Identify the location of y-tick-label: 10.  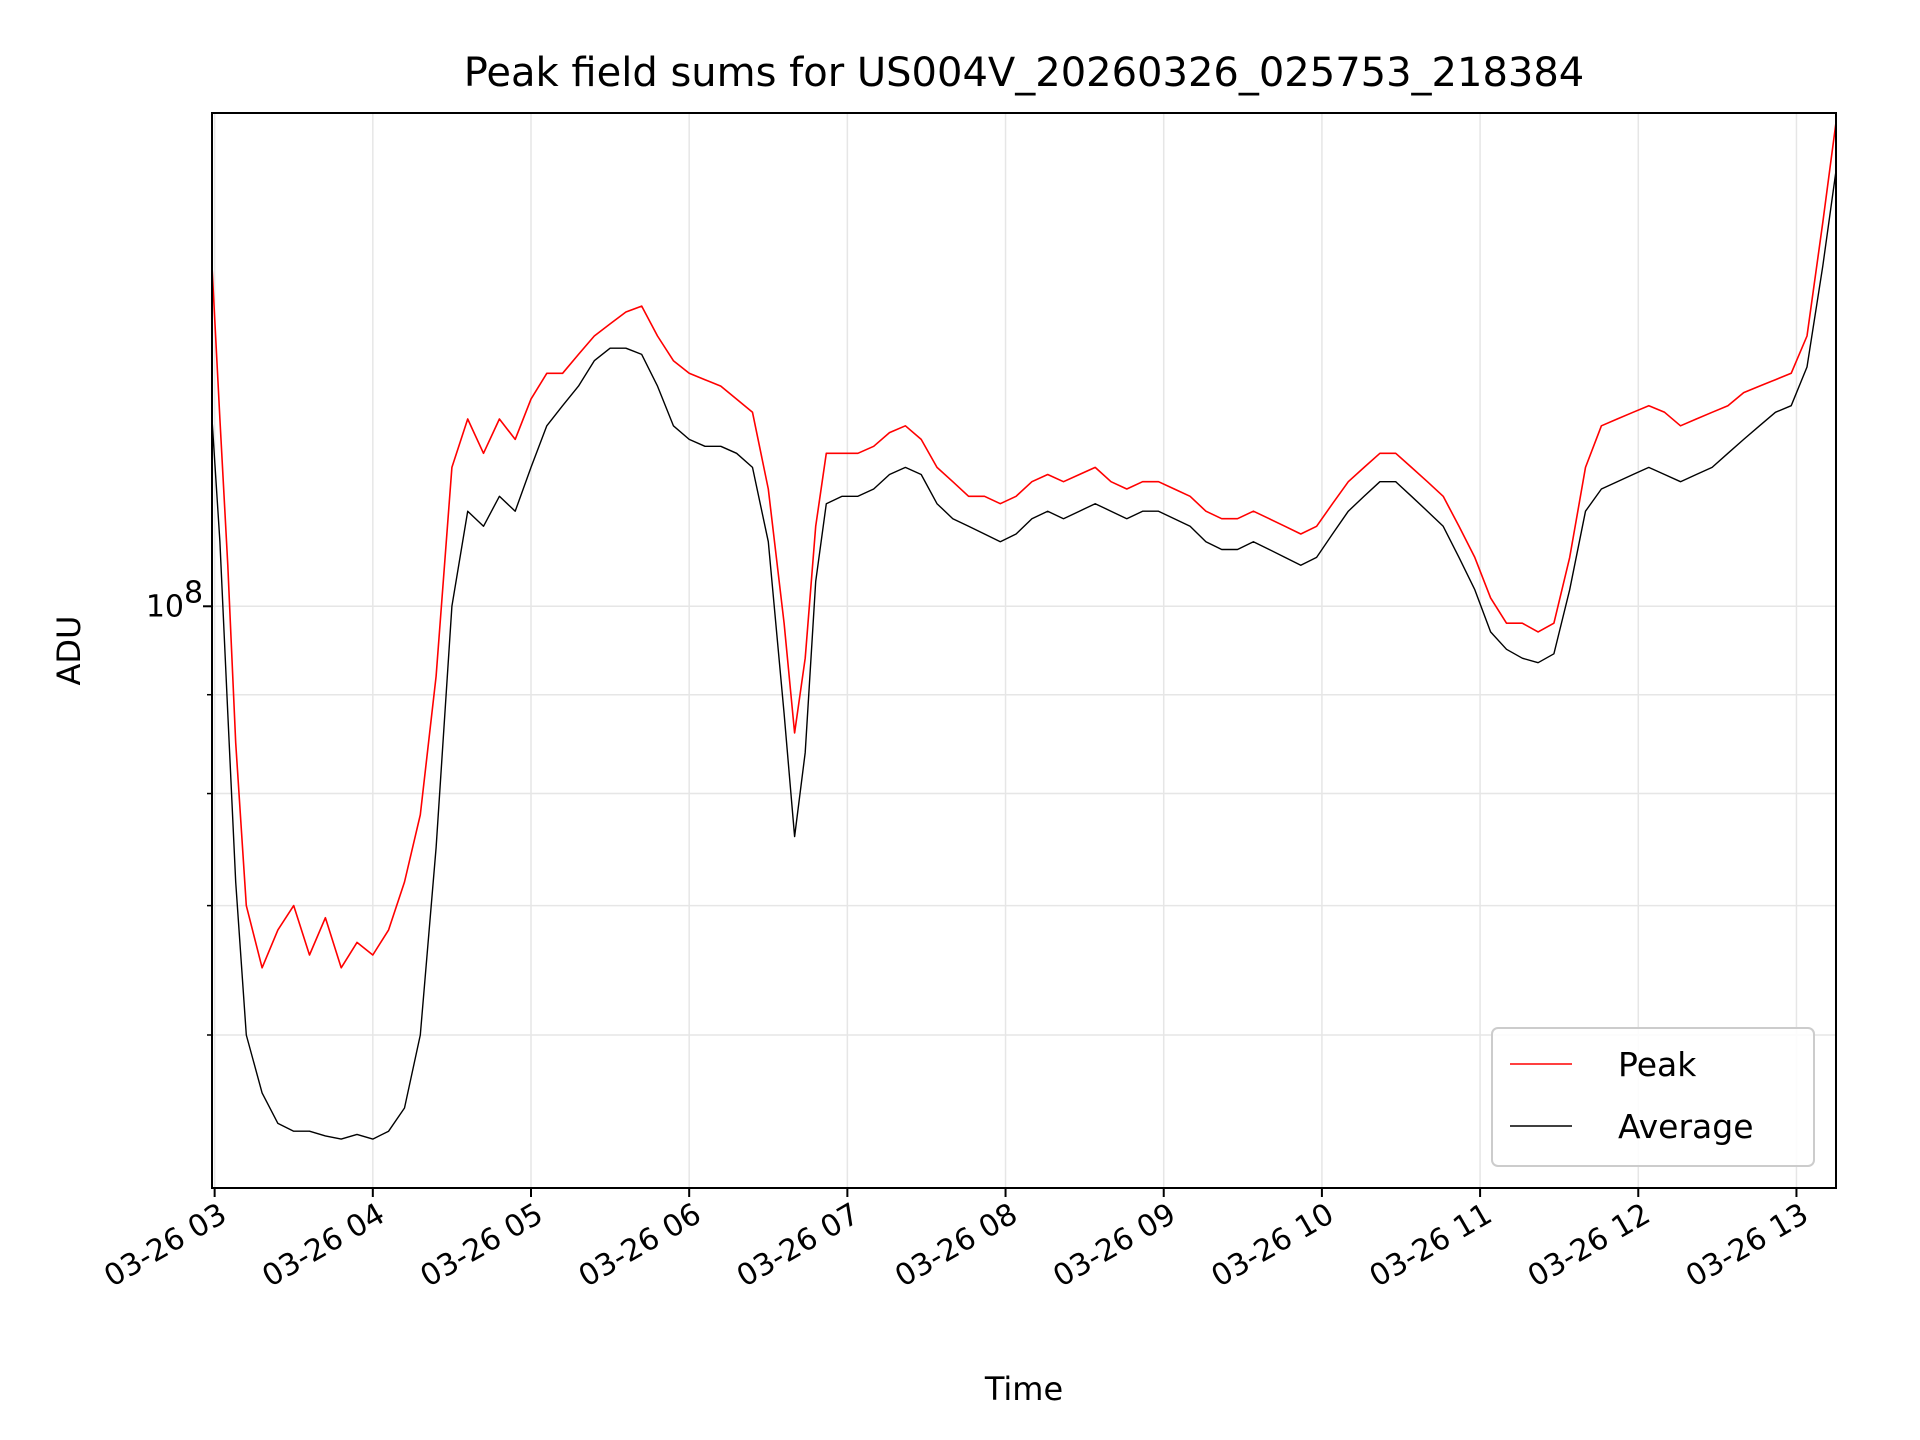
(165, 606).